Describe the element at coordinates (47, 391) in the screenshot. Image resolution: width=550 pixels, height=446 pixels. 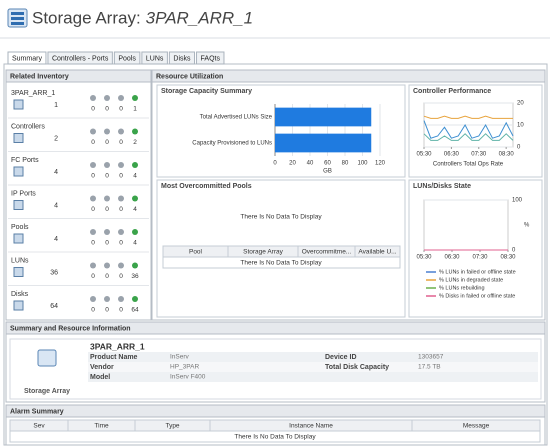
I see `device-type: Storage Array` at that location.